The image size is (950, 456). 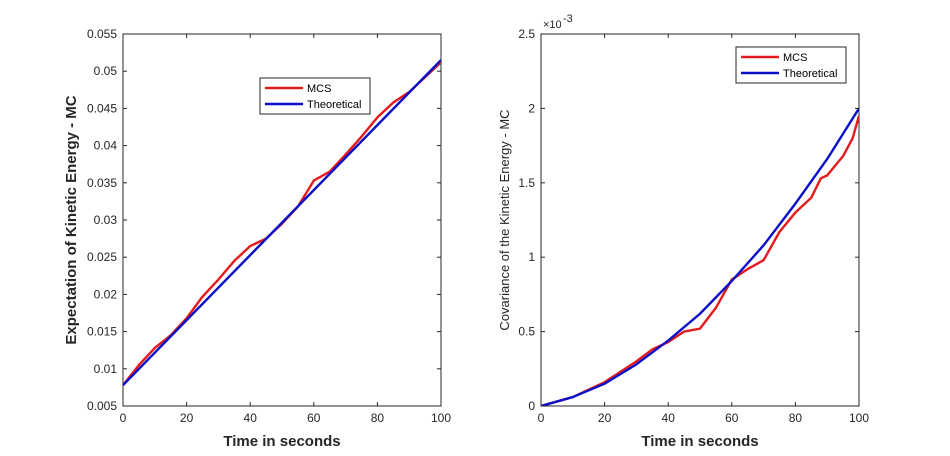 What do you see at coordinates (568, 19) in the screenshot?
I see `axis-multiplier-exponent: -3` at bounding box center [568, 19].